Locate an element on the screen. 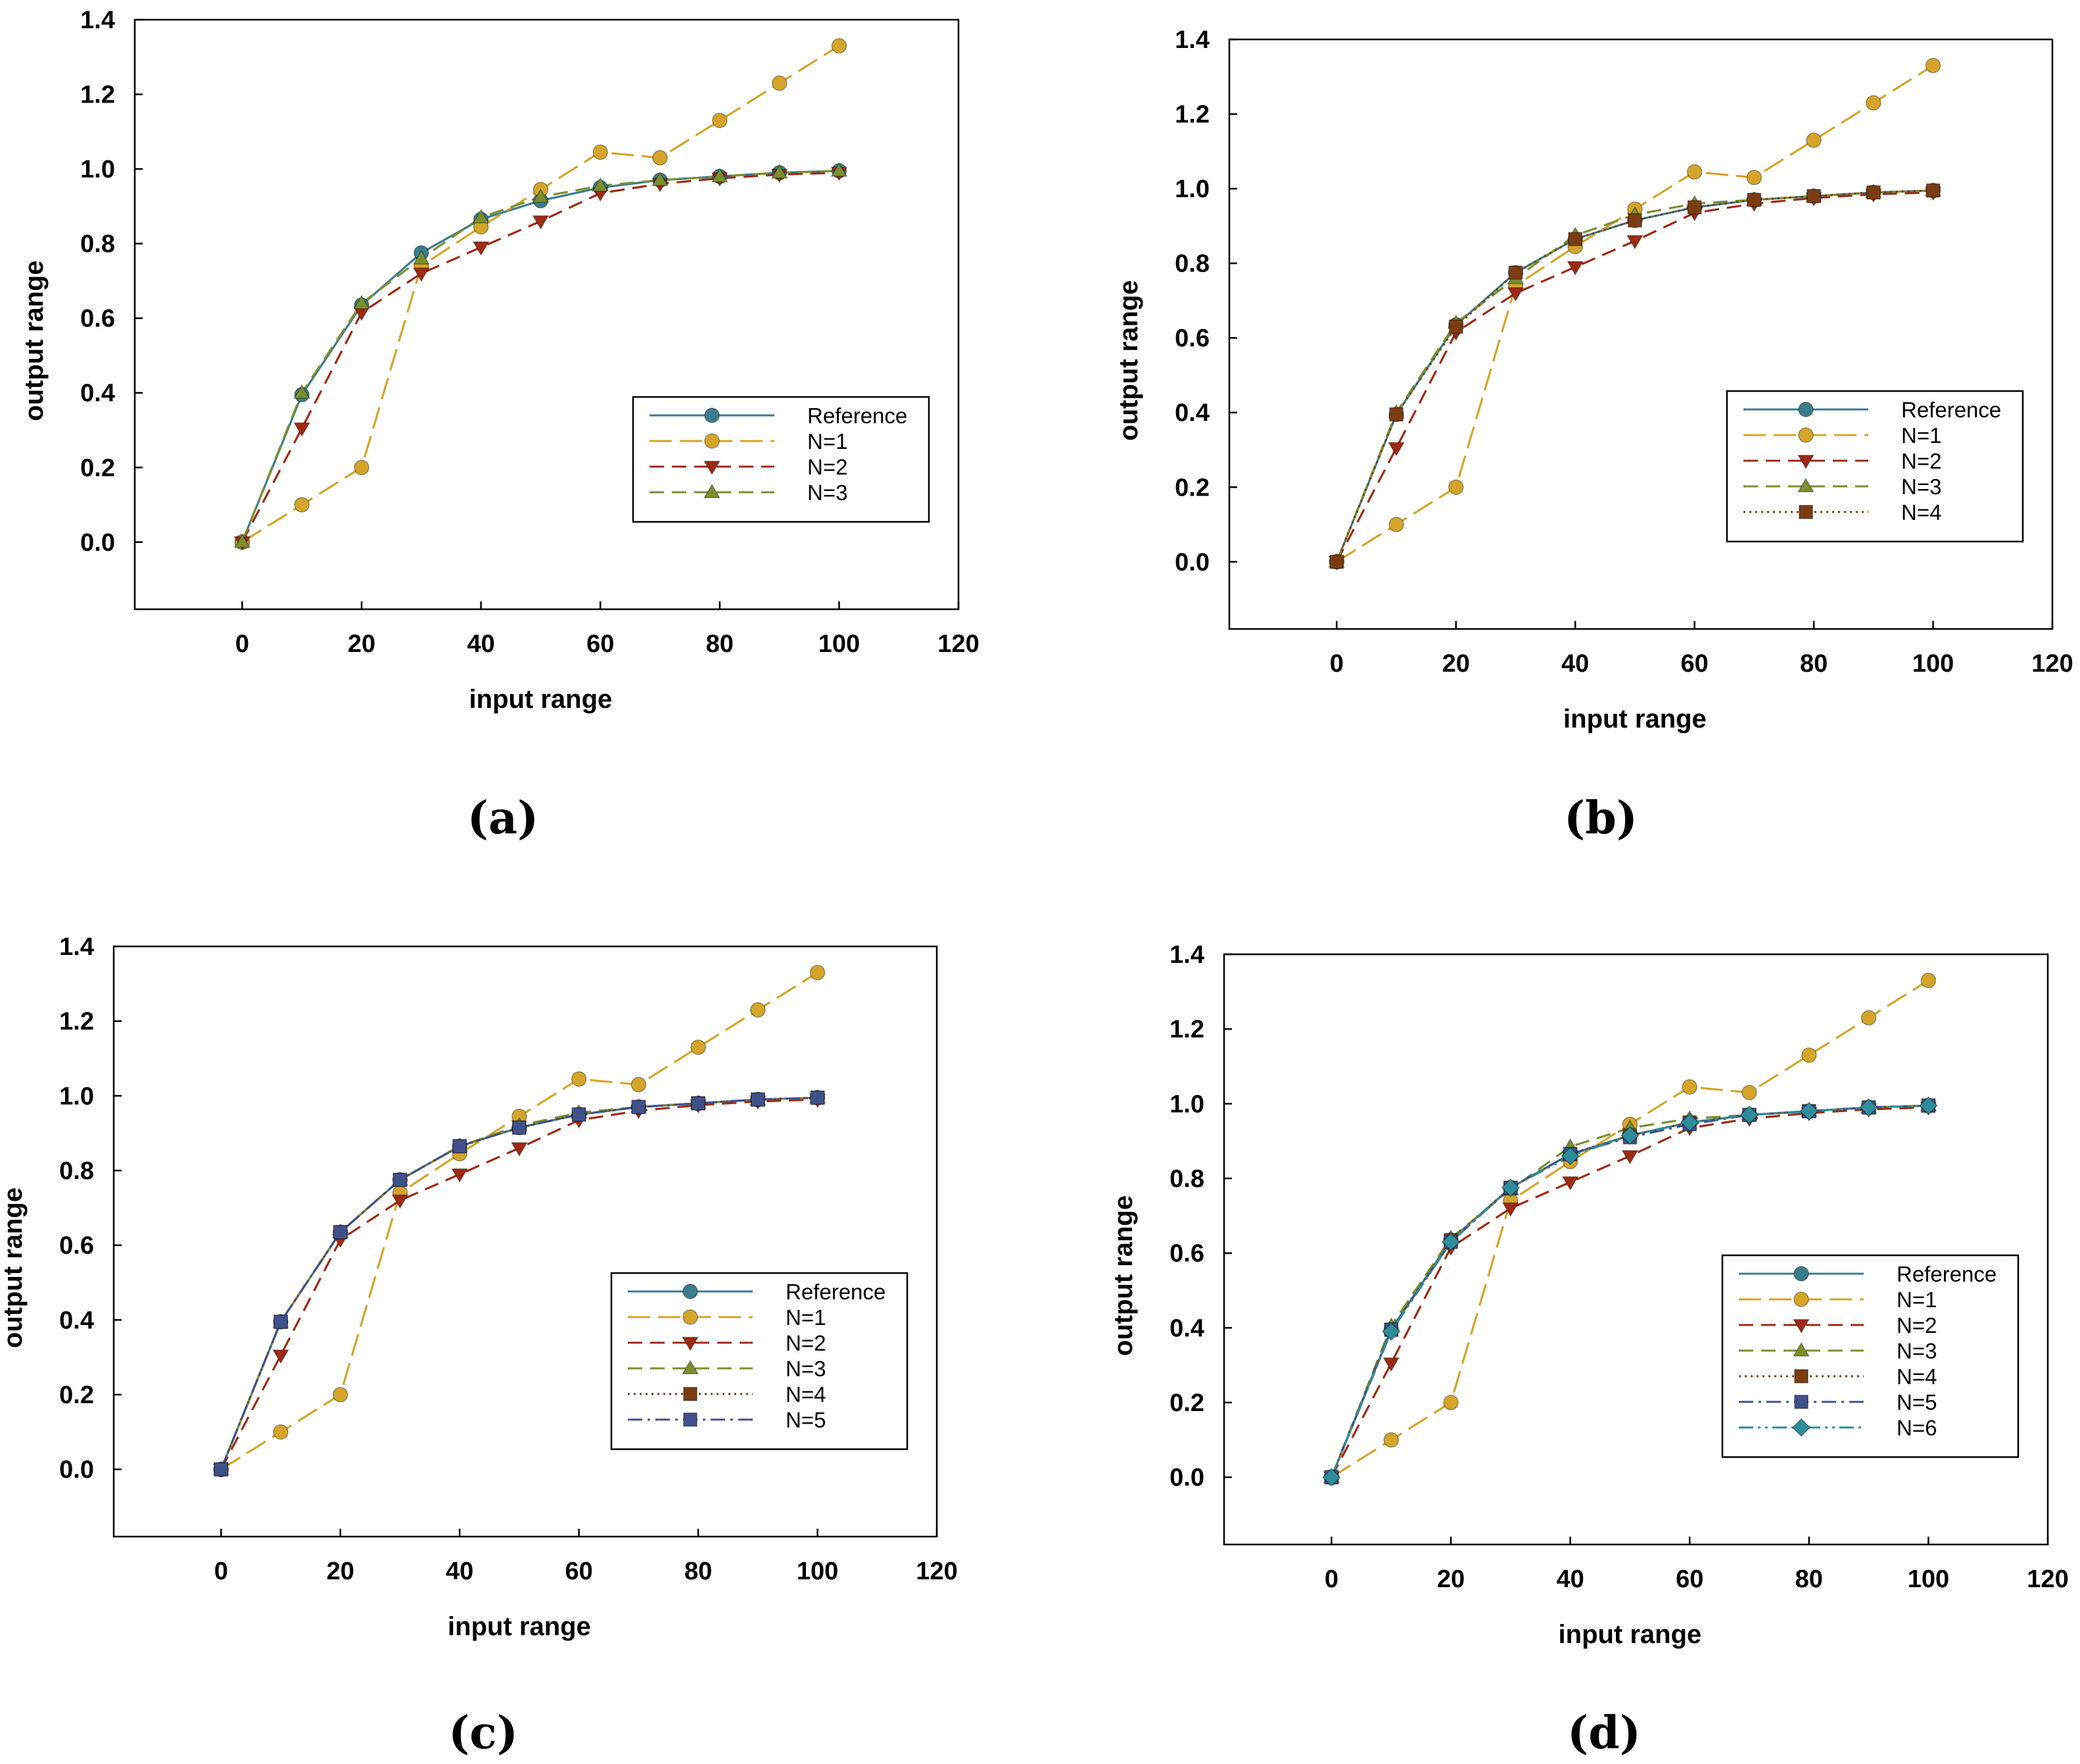 This screenshot has height=1764, width=2080. x-tick-label: 40 is located at coordinates (459, 1571).